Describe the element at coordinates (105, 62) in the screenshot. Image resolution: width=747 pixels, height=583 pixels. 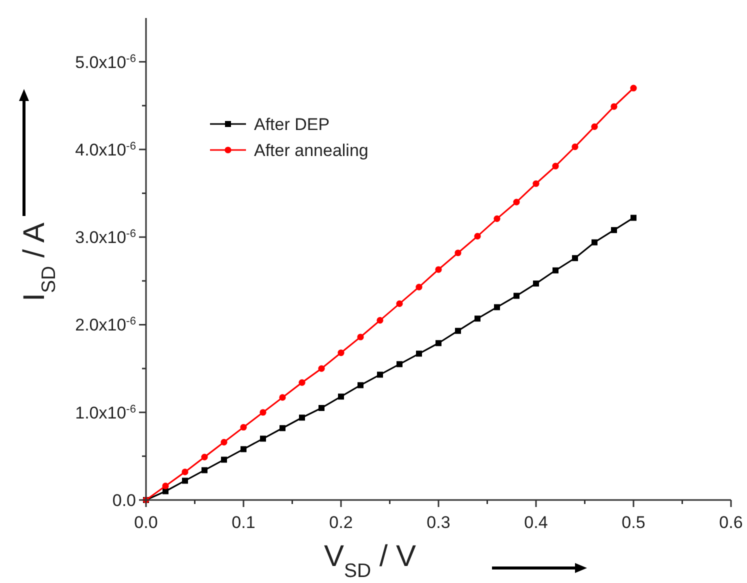
I see `y-tick-label: 5.0x10$^{-6}$` at that location.